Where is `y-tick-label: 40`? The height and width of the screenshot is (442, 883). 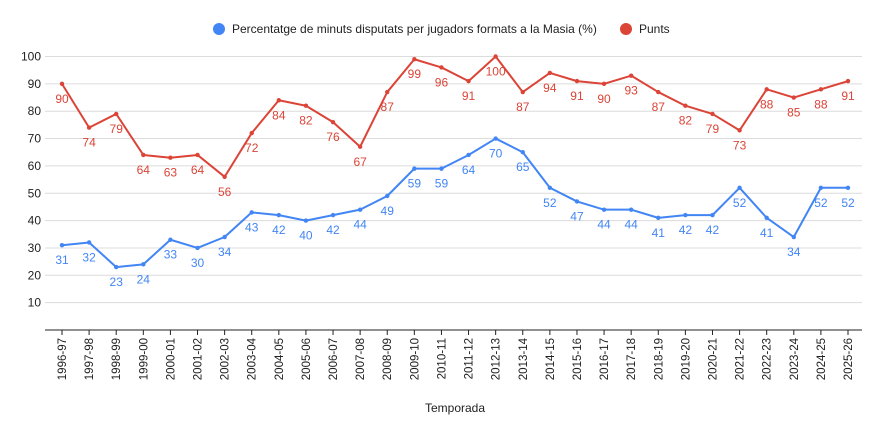
y-tick-label: 40 is located at coordinates (35, 221).